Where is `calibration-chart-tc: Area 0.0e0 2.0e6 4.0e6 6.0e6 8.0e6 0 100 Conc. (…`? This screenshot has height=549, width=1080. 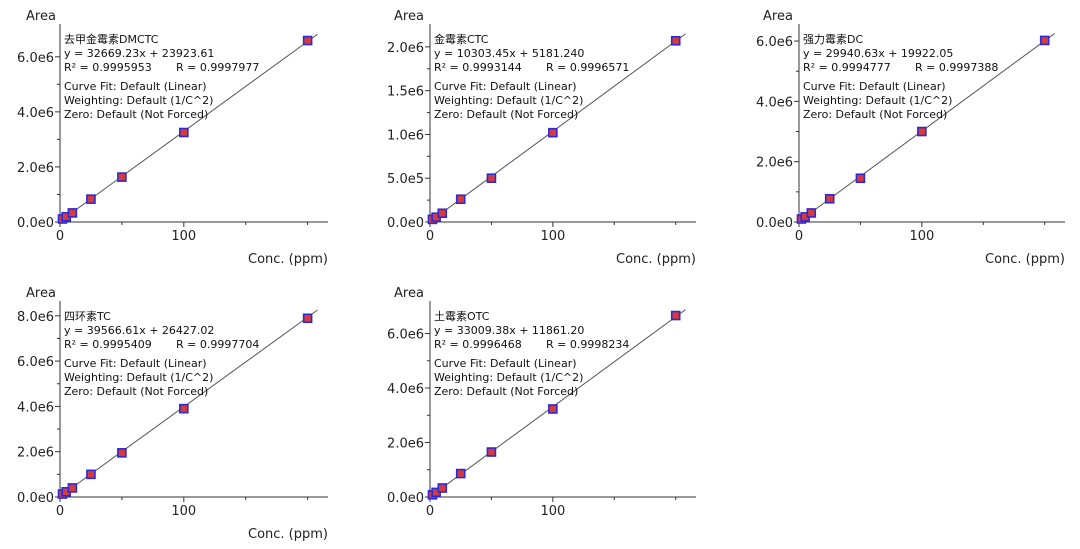
calibration-chart-tc: Area 0.0e0 2.0e6 4.0e6 6.0e6 8.0e6 0 100 Conc. (… is located at coordinates (172, 414).